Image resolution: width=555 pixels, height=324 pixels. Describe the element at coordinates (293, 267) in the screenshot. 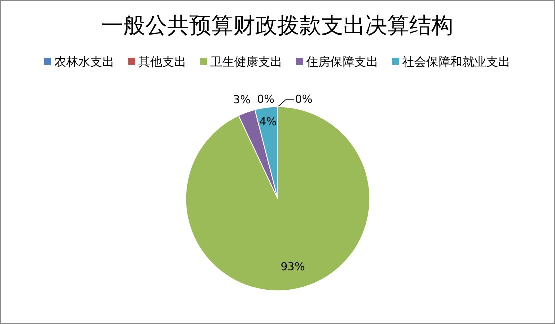

I see `data-label: 93%` at that location.